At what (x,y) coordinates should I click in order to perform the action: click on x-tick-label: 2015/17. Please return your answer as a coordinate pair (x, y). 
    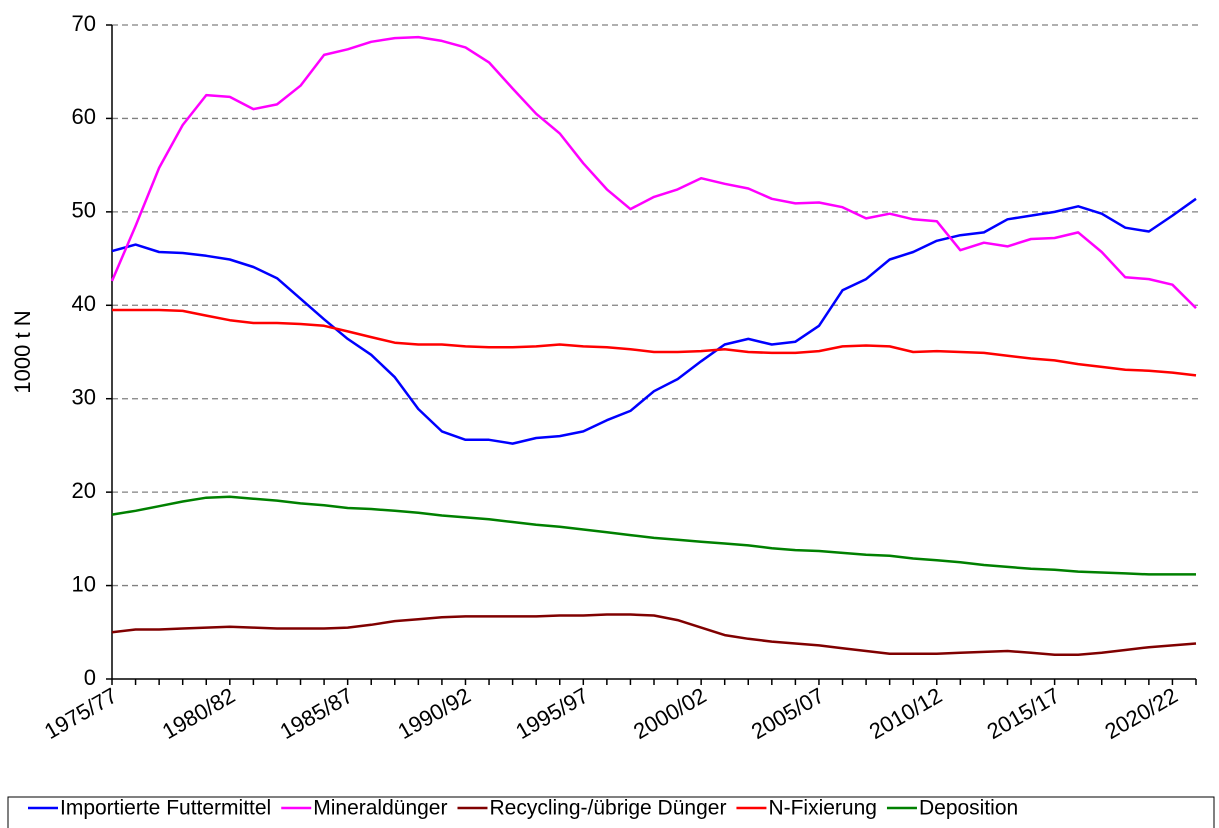
    Looking at the image, I should click on (1023, 713).